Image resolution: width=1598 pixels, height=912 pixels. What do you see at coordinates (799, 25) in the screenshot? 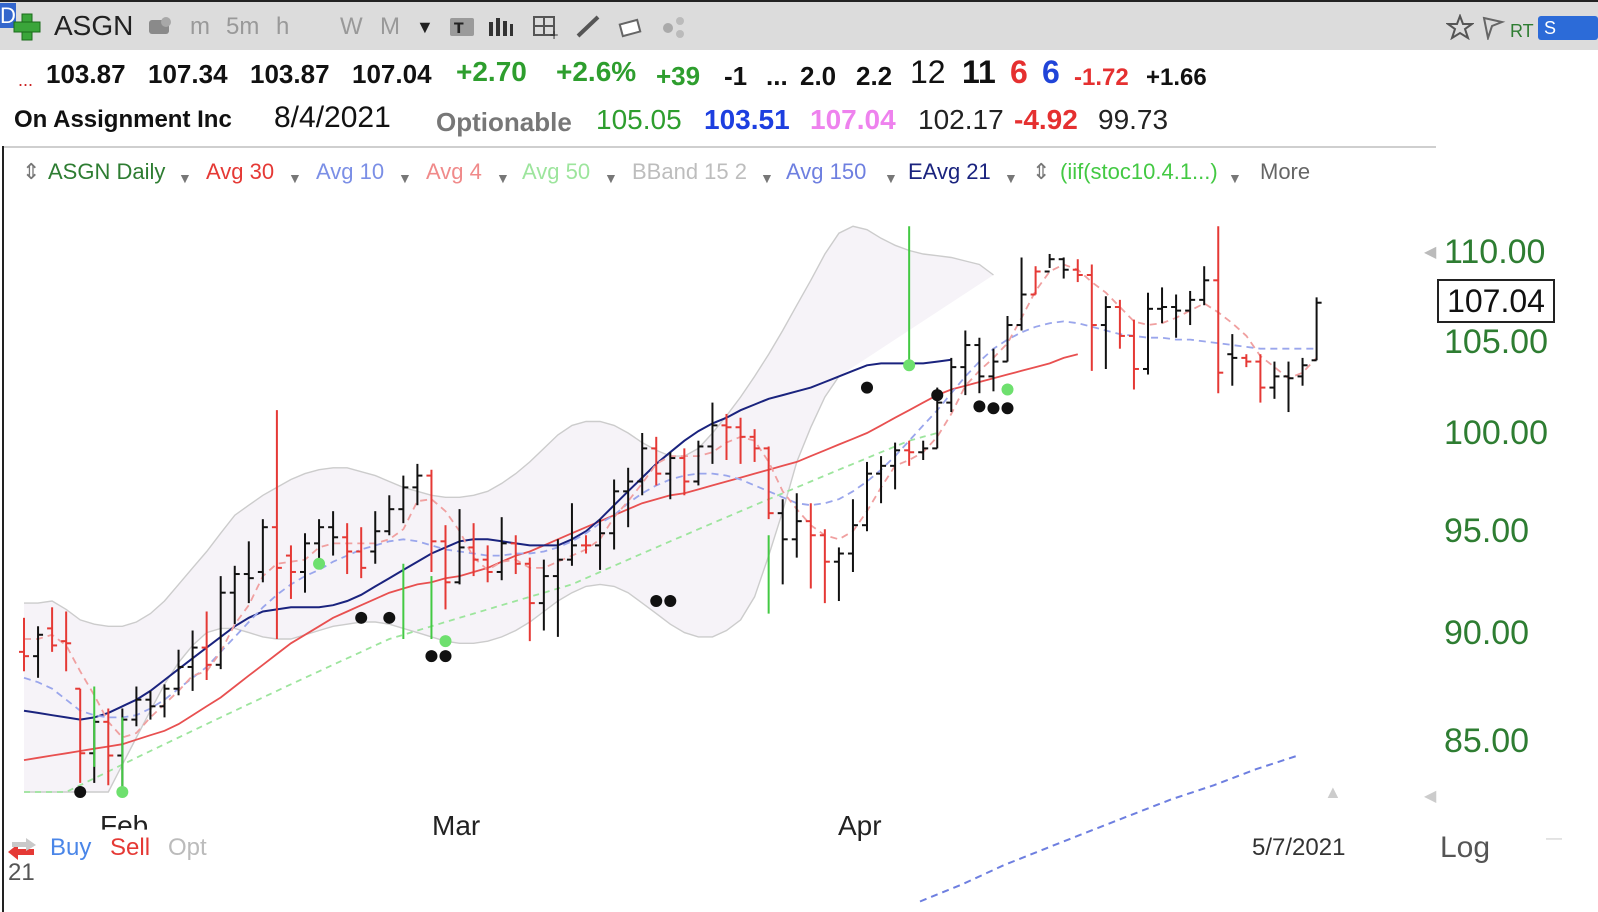
I see `chart-toolbar: ASGN m 5m h D W M ▼ T + RT S` at bounding box center [799, 25].